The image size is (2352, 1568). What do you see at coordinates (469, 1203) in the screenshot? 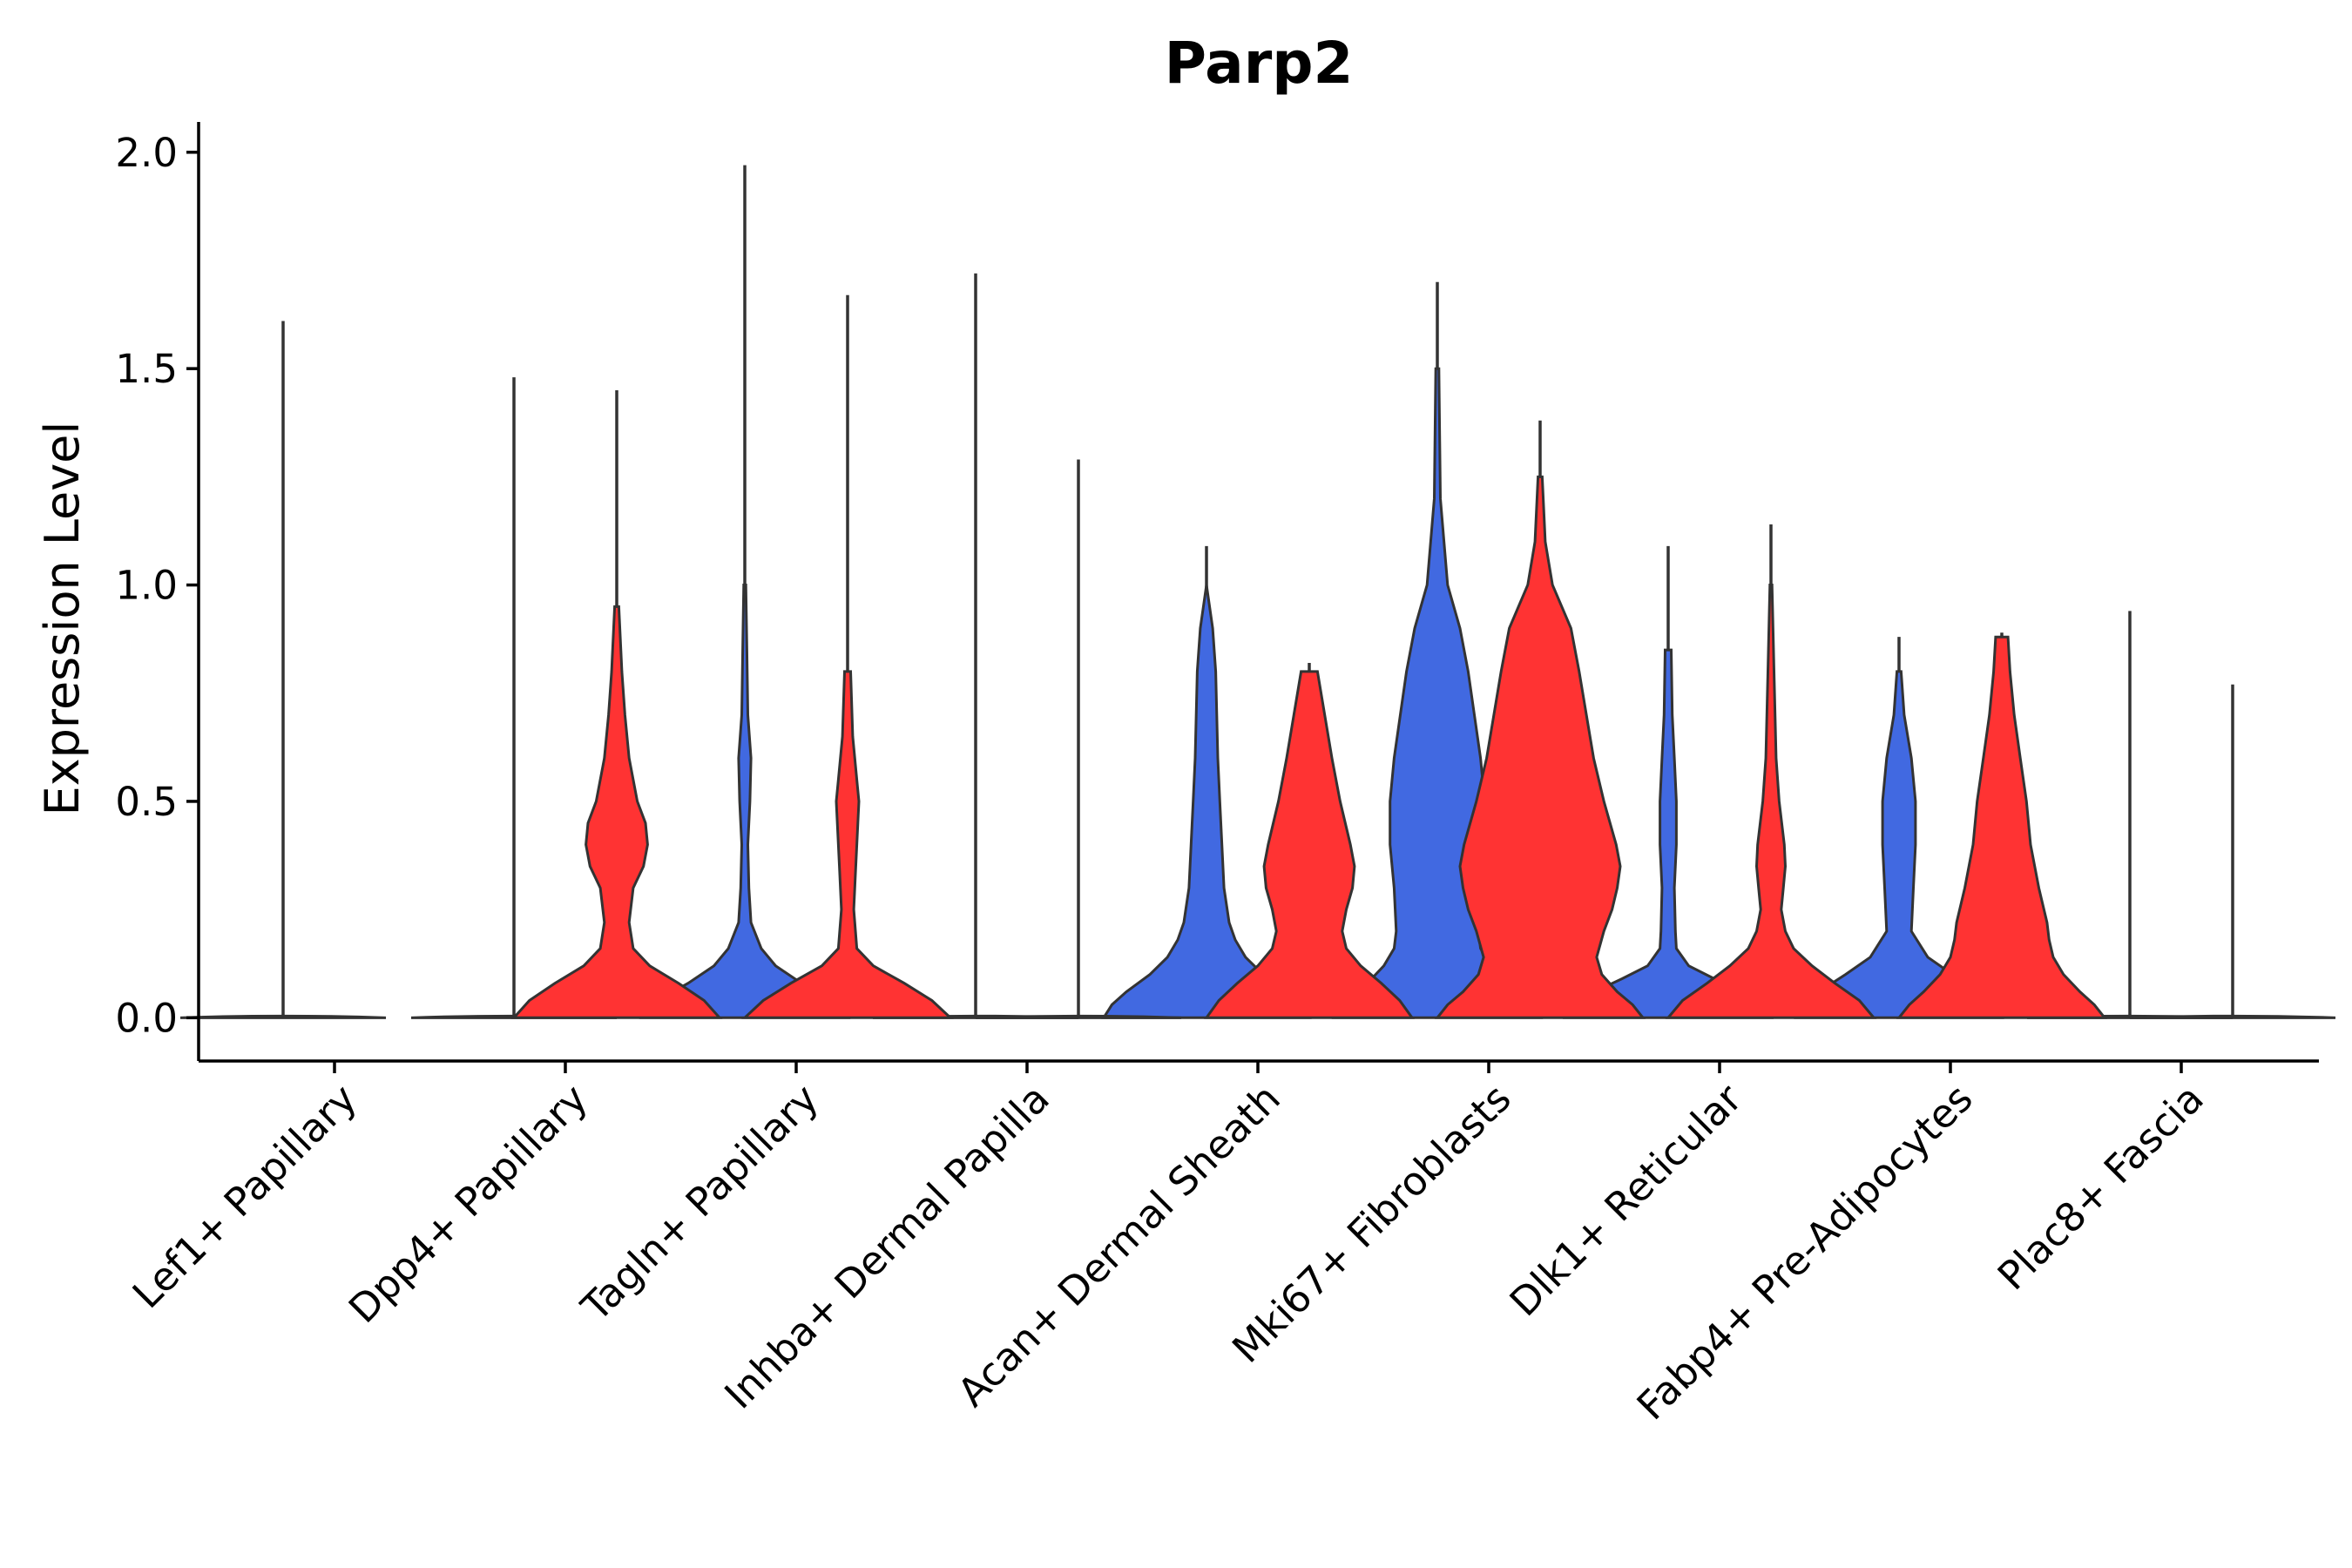
I see `x-tick-label: Dpp4+ Papillary` at bounding box center [469, 1203].